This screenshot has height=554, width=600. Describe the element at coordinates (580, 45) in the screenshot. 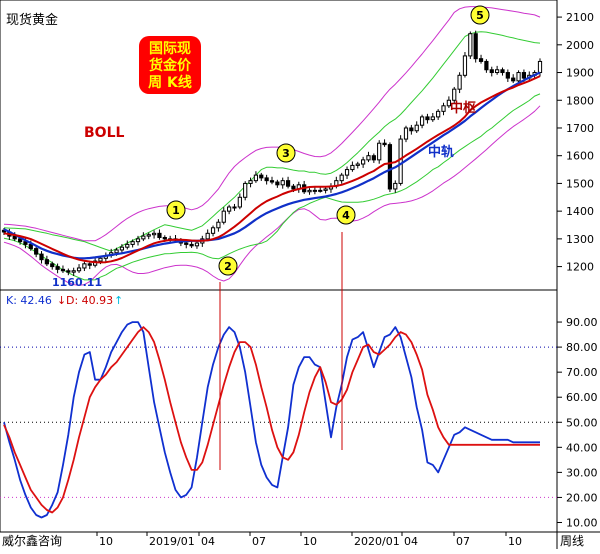

I see `price-tick-label: 2000` at that location.